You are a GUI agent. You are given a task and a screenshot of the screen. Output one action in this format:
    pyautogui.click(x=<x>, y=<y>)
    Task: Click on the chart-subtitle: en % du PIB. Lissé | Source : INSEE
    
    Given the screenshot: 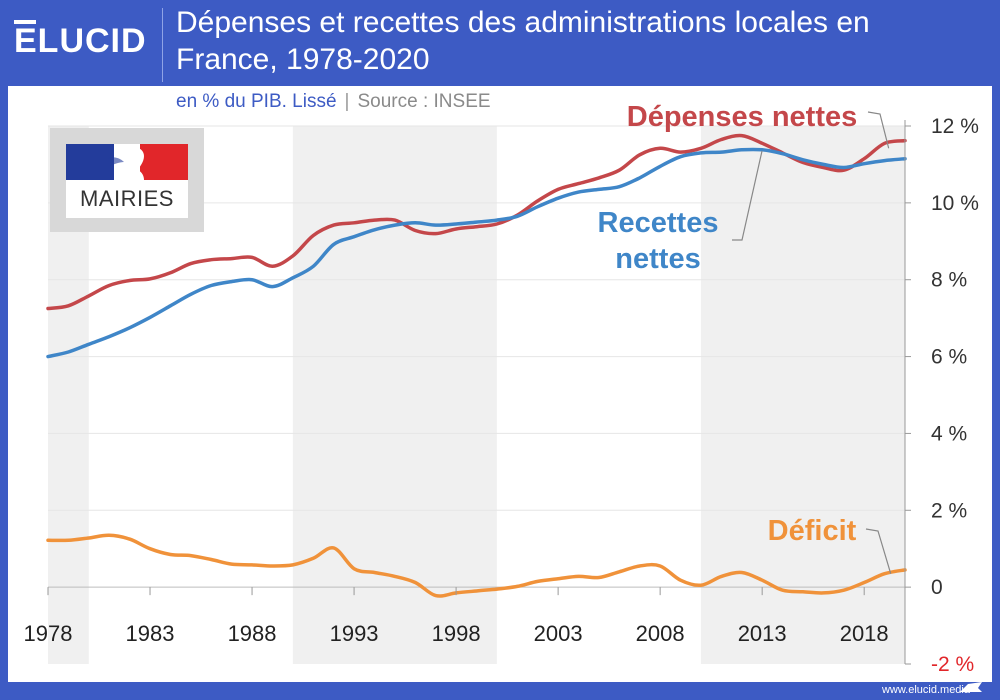 What is the action you would take?
    pyautogui.click(x=333, y=102)
    